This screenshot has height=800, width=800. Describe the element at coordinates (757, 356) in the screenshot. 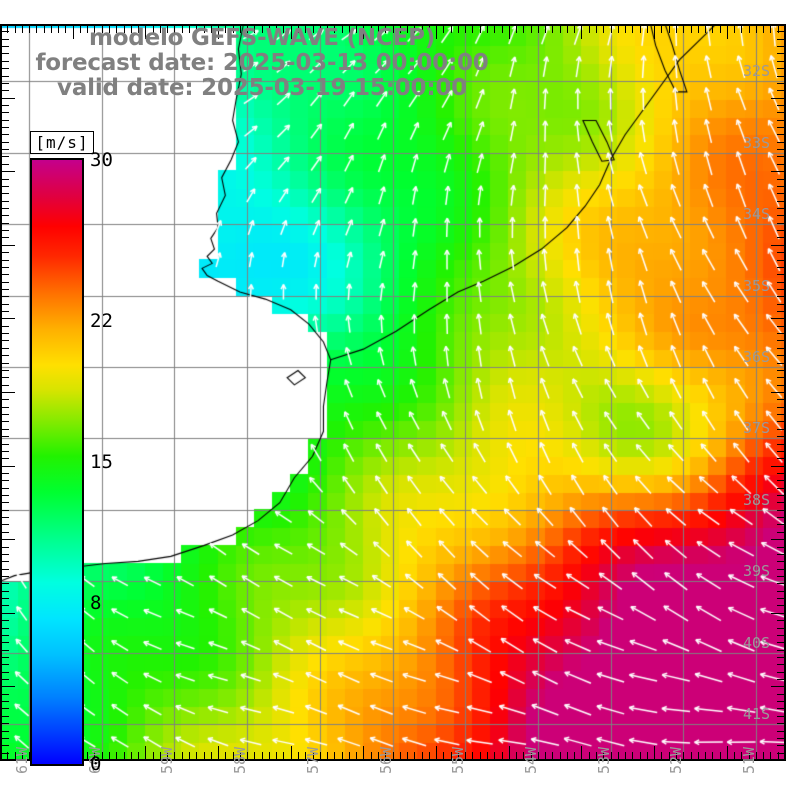

I see `lat-label-36S: 36S` at that location.